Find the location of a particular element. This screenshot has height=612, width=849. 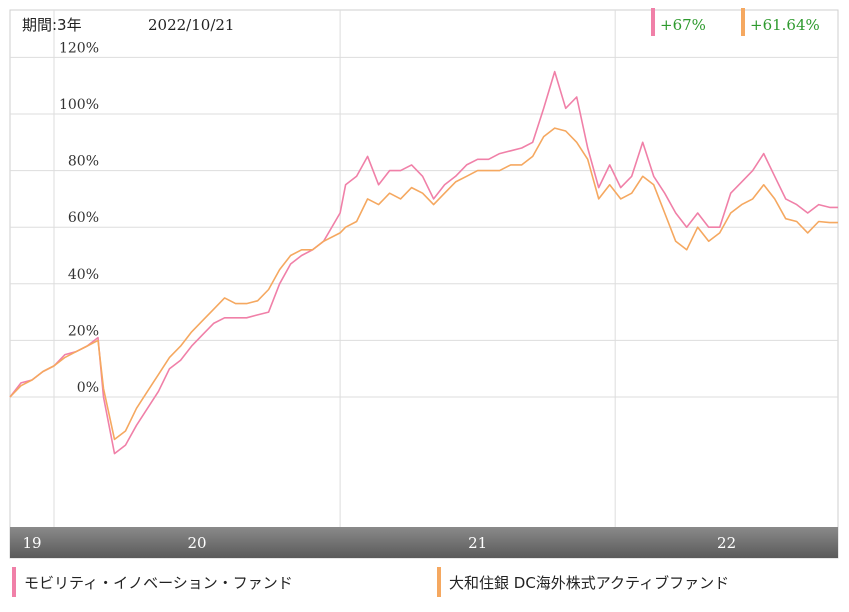

return-value-1: +67% is located at coordinates (683, 25).